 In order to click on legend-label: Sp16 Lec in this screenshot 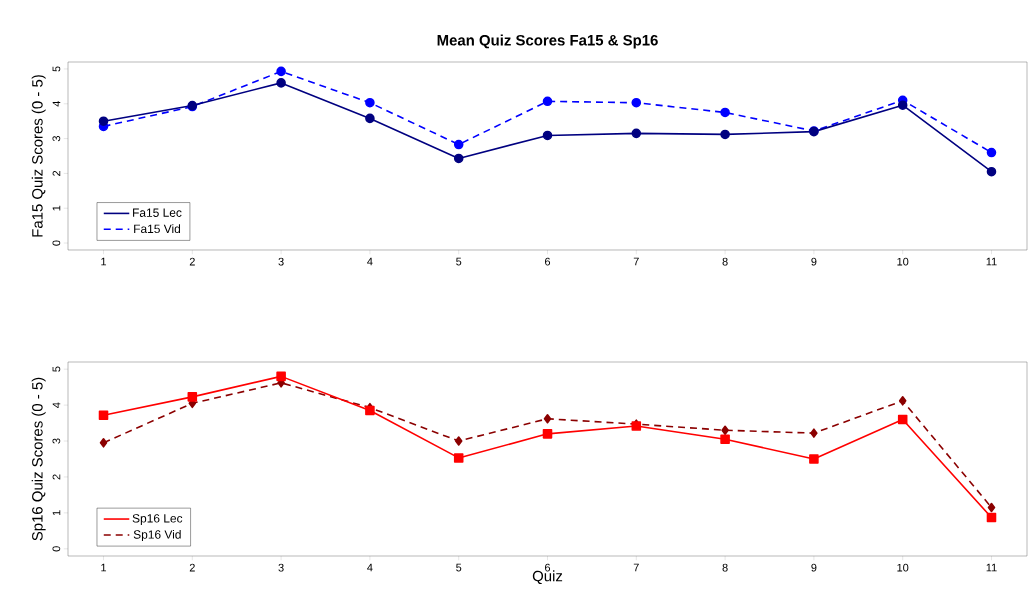, I will do `click(157, 519)`.